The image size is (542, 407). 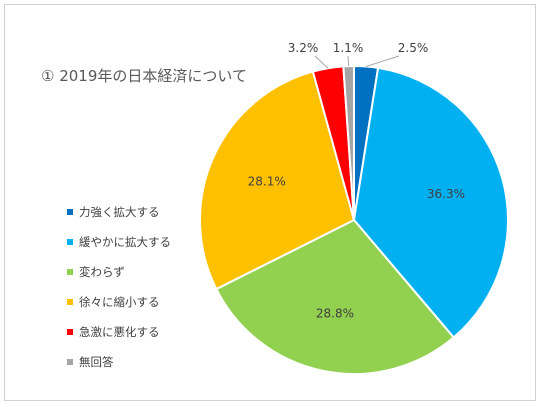 I want to click on data-label: 28.8%, so click(x=335, y=314).